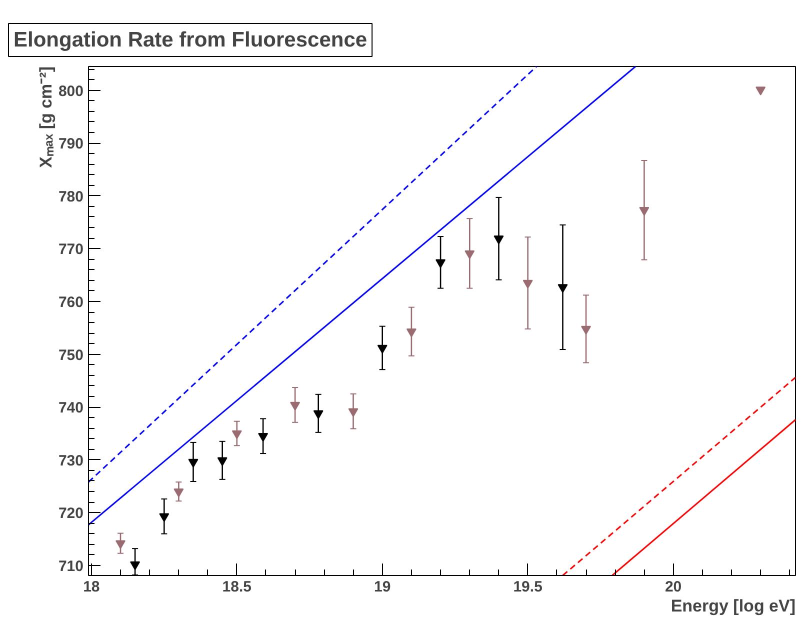 Image resolution: width=801 pixels, height=631 pixels. I want to click on x-tick-label: 18, so click(91, 587).